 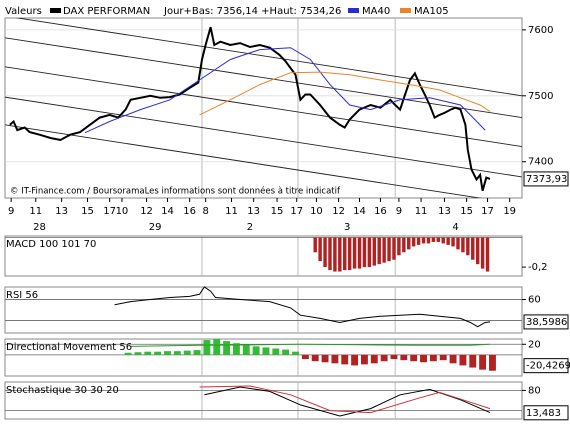 I want to click on day-label: 29, so click(x=155, y=227).